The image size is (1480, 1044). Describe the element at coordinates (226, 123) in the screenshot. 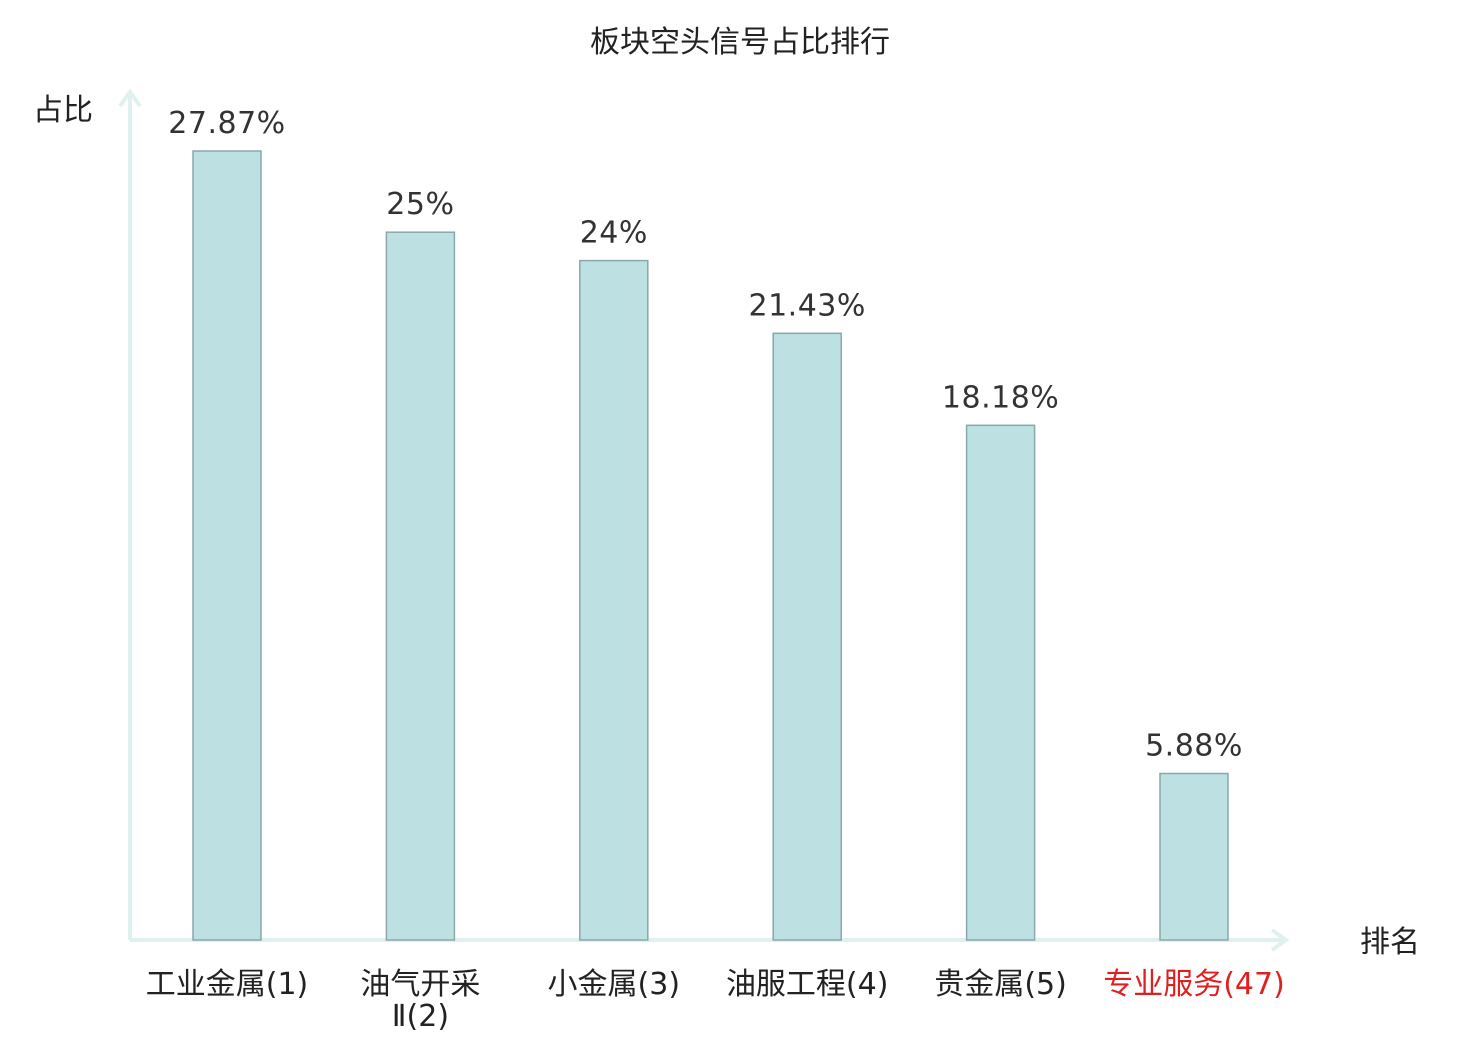

I see `bar-value-label: 27.87%` at that location.